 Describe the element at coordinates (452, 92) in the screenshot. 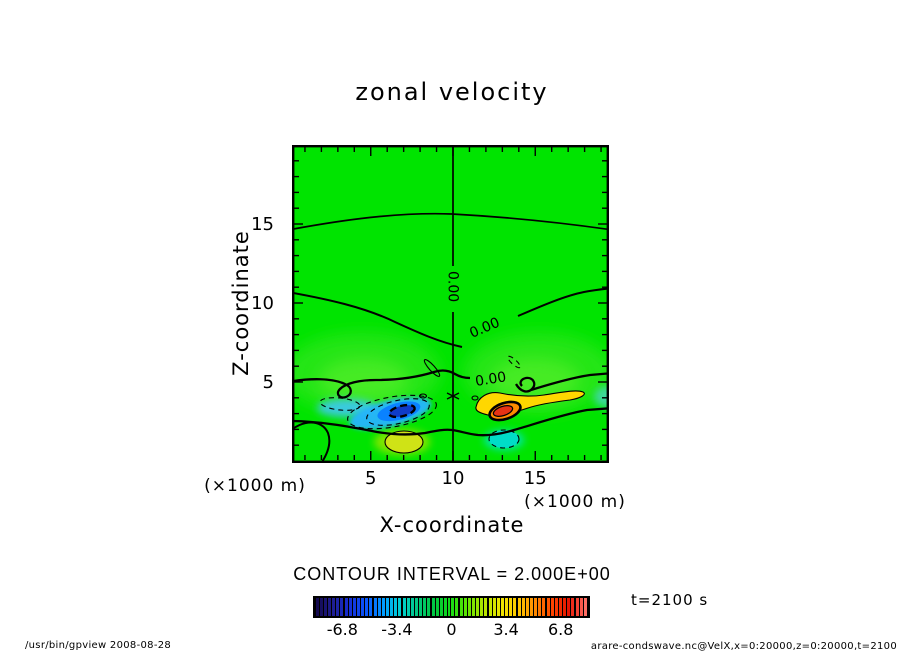

I see `page-title: zonal velocity` at that location.